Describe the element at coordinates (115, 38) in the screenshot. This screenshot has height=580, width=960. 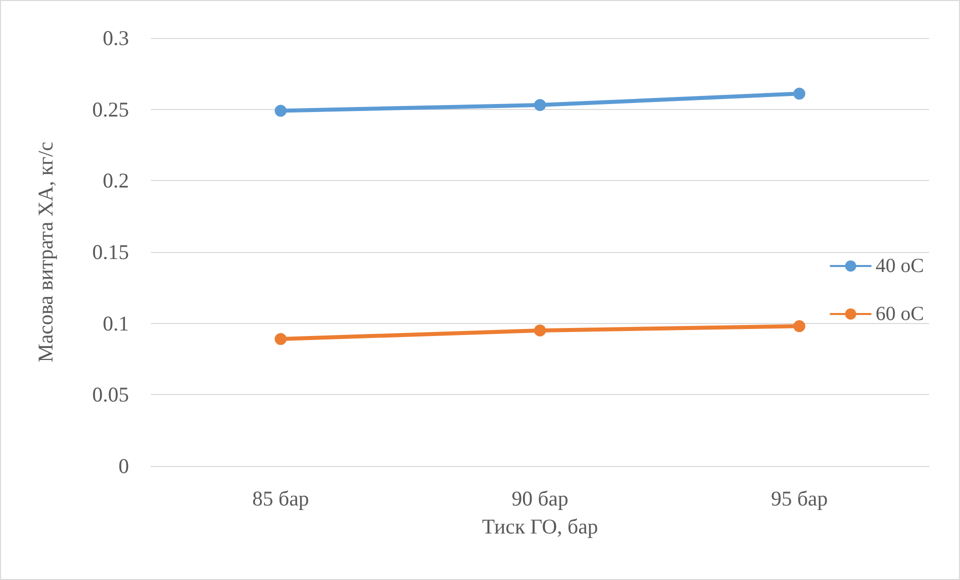
I see `y-tick-label: 0.3` at that location.